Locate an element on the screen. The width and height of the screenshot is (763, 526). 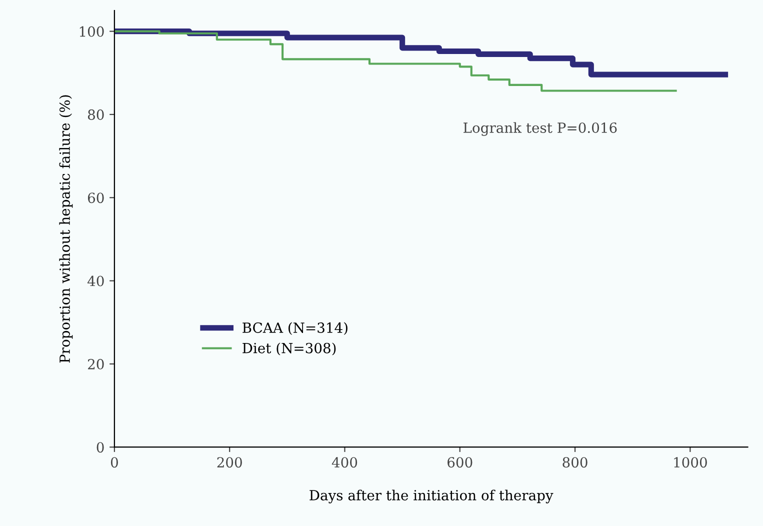
y-tick-label: 0 is located at coordinates (100, 447).